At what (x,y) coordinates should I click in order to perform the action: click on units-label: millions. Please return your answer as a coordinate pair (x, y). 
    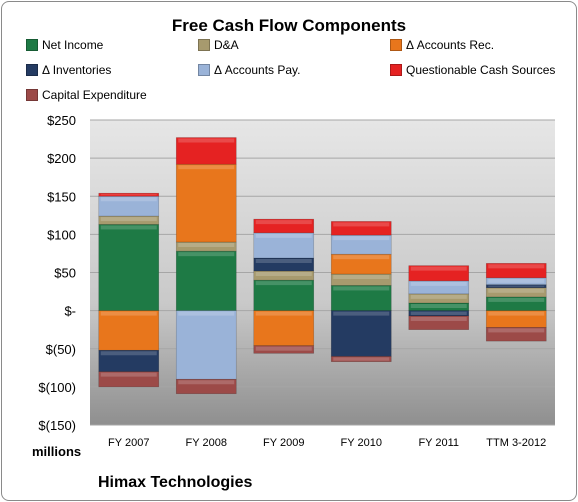
    Looking at the image, I should click on (57, 451).